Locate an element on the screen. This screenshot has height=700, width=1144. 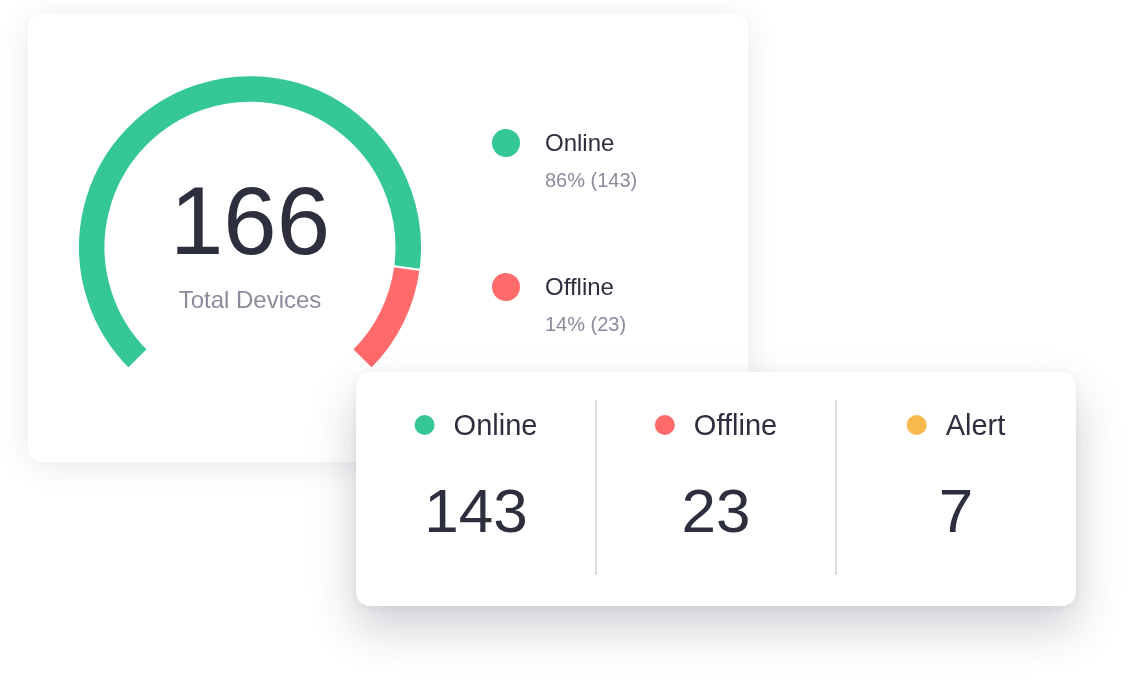
data-label: 143 is located at coordinates (476, 510).